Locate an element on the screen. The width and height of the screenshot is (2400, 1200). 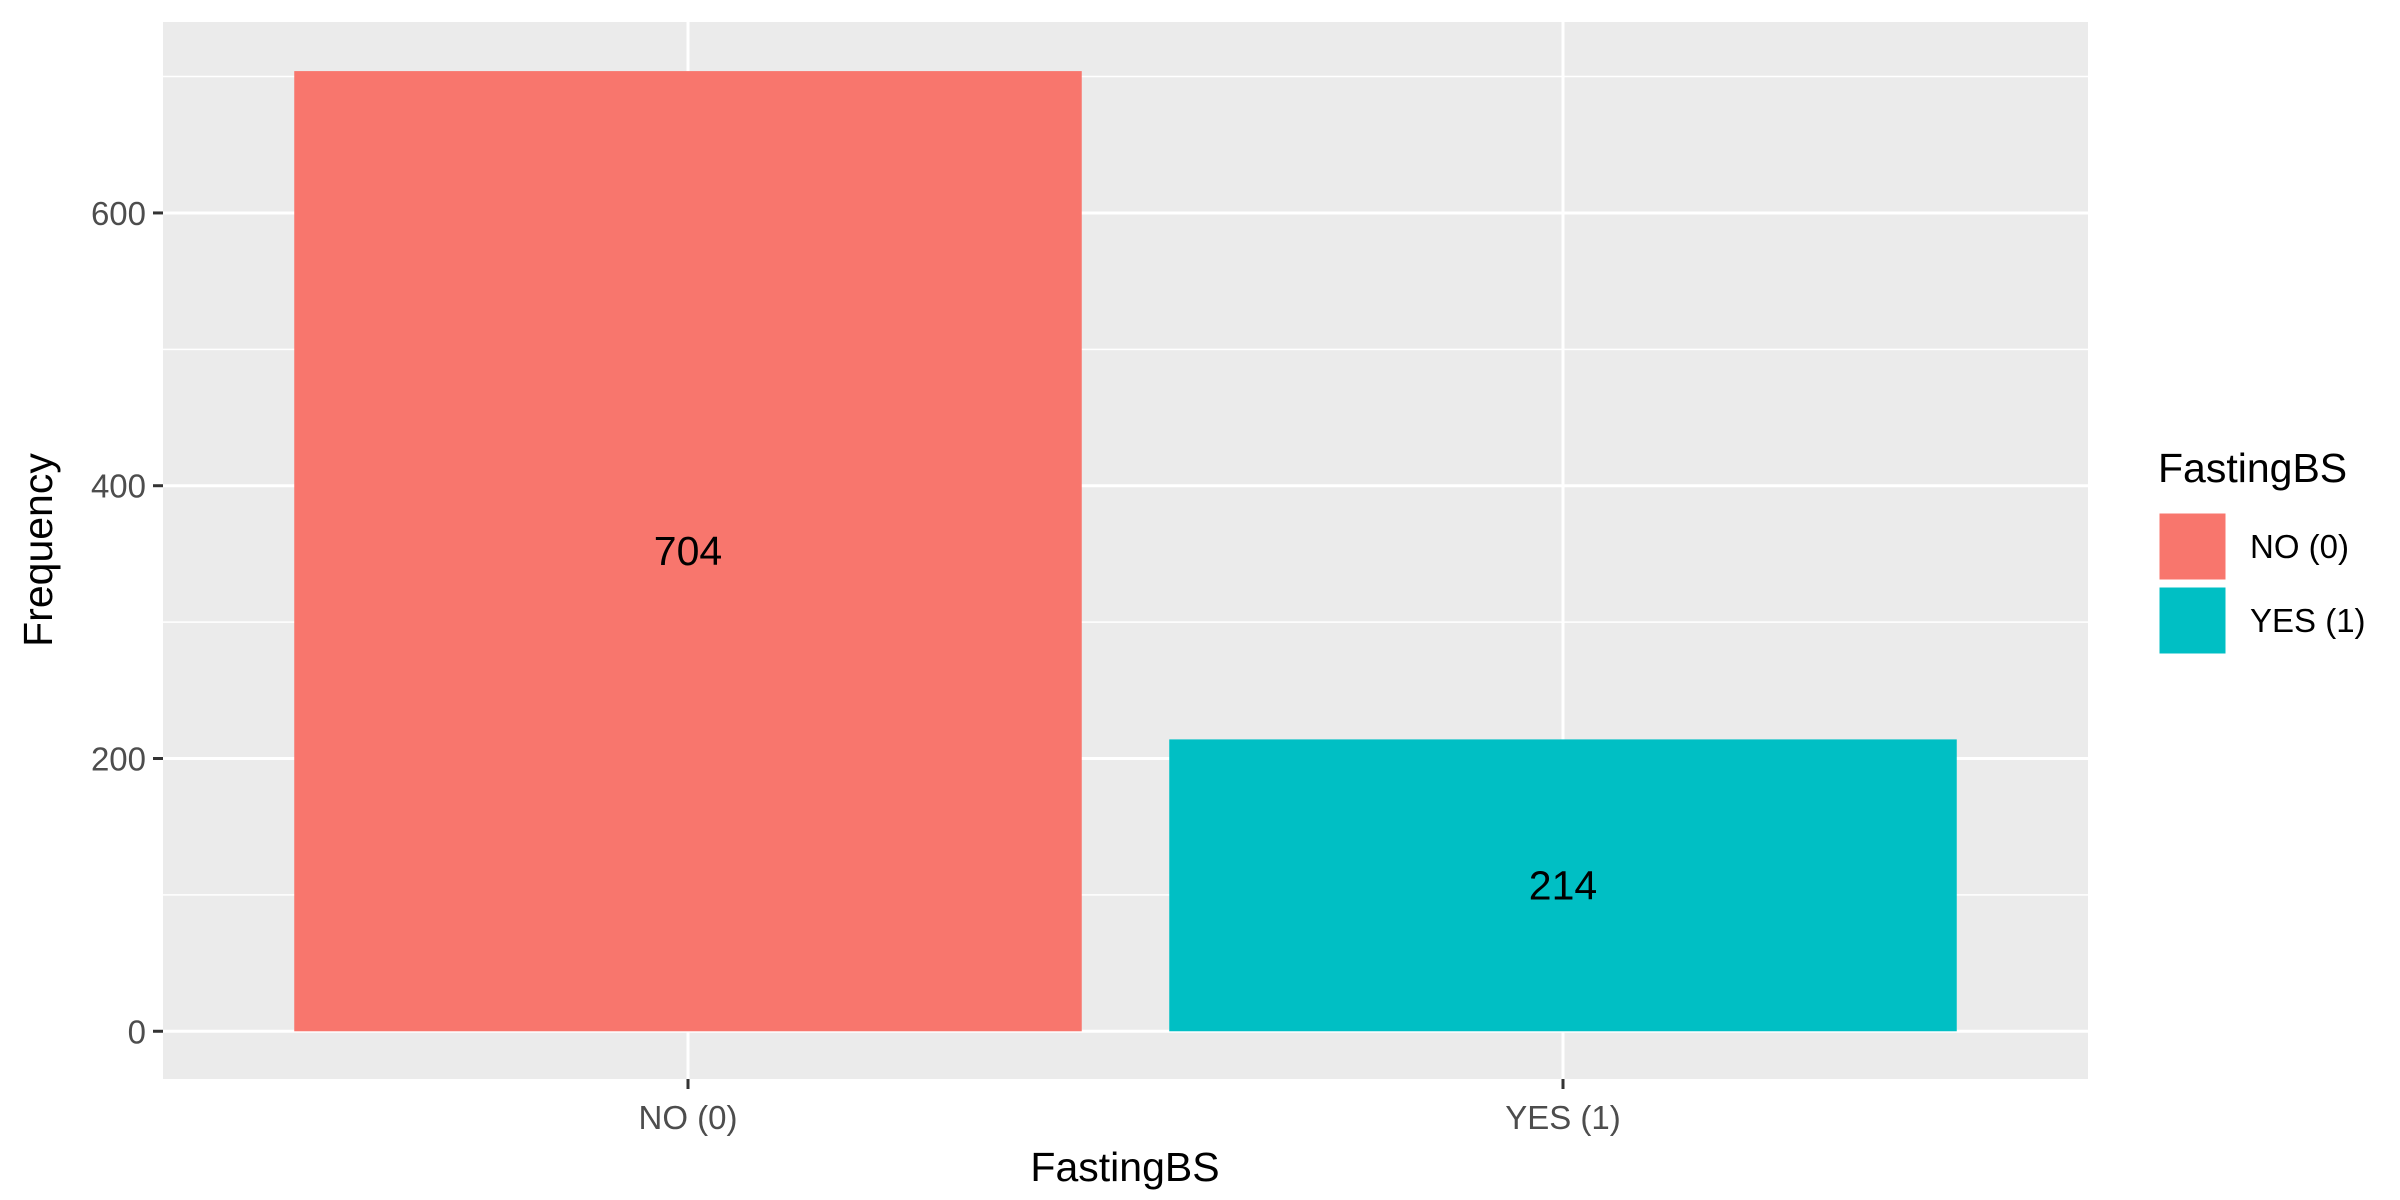
bar-value-label: 214 is located at coordinates (1563, 885).